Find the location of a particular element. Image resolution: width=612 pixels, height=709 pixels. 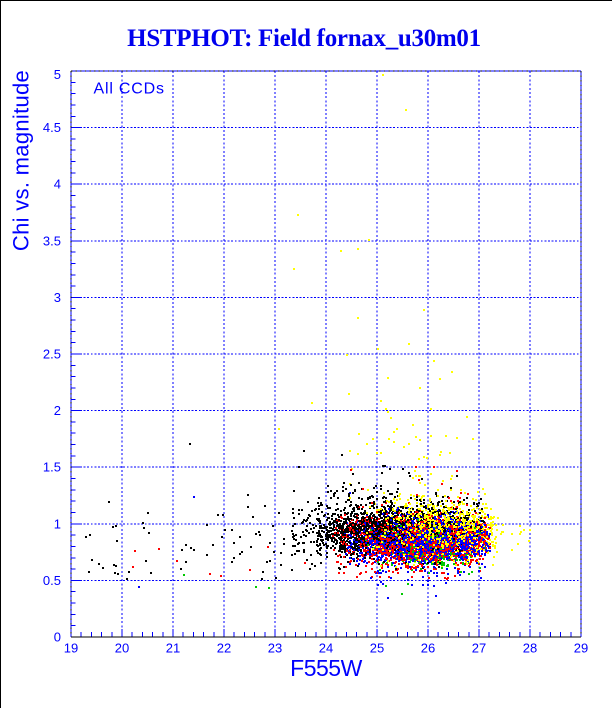

svg-text: 23 is located at coordinates (275, 648).